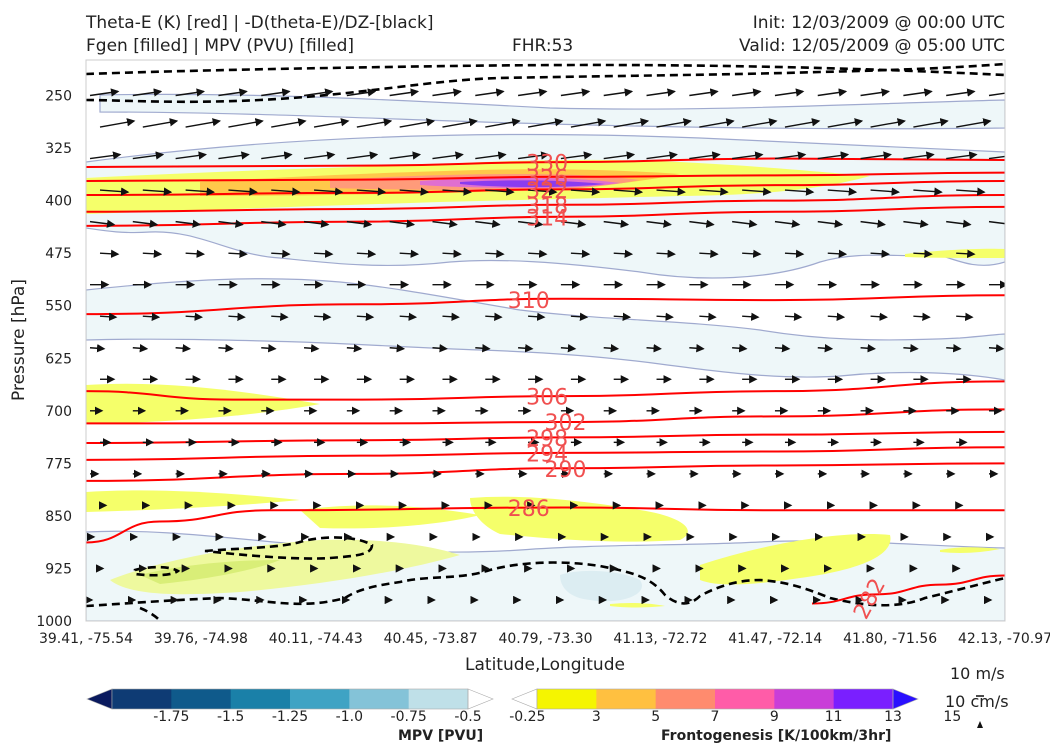  I want to click on mpv-colorbar, so click(290, 699).